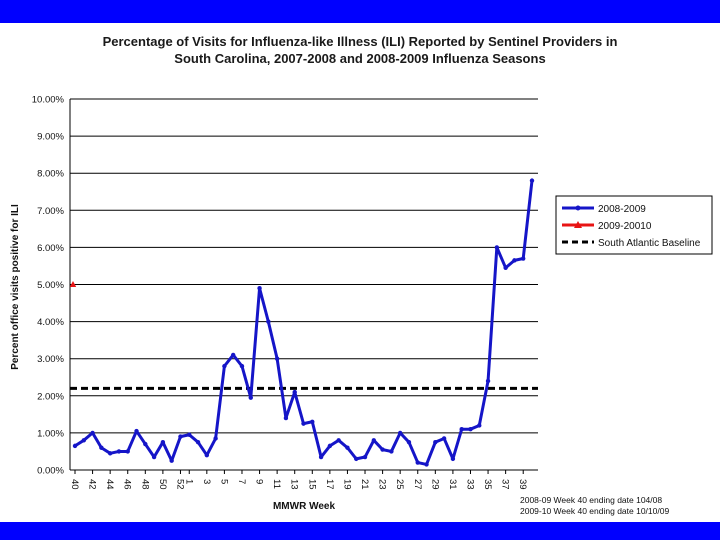 The width and height of the screenshot is (720, 540). What do you see at coordinates (360, 531) in the screenshot?
I see `bottom-banner` at bounding box center [360, 531].